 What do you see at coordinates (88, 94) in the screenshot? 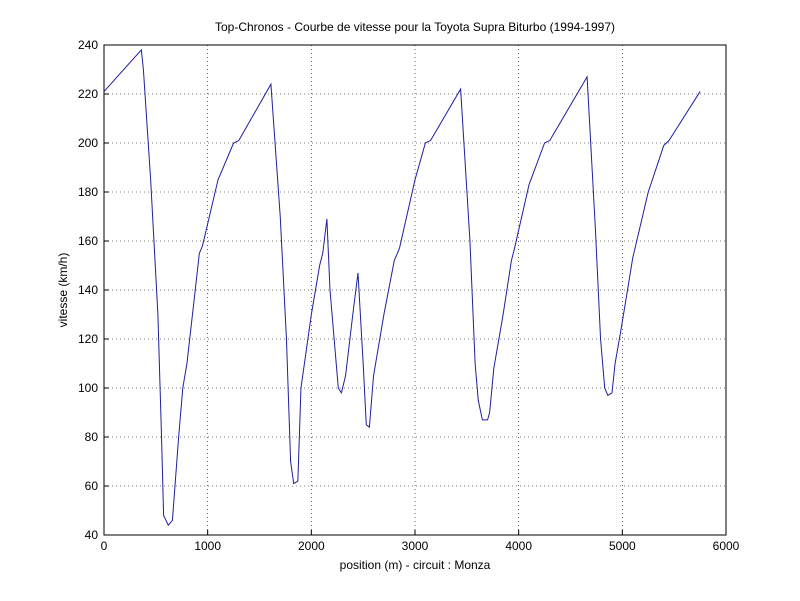
I see `y-tick-label: 220` at bounding box center [88, 94].